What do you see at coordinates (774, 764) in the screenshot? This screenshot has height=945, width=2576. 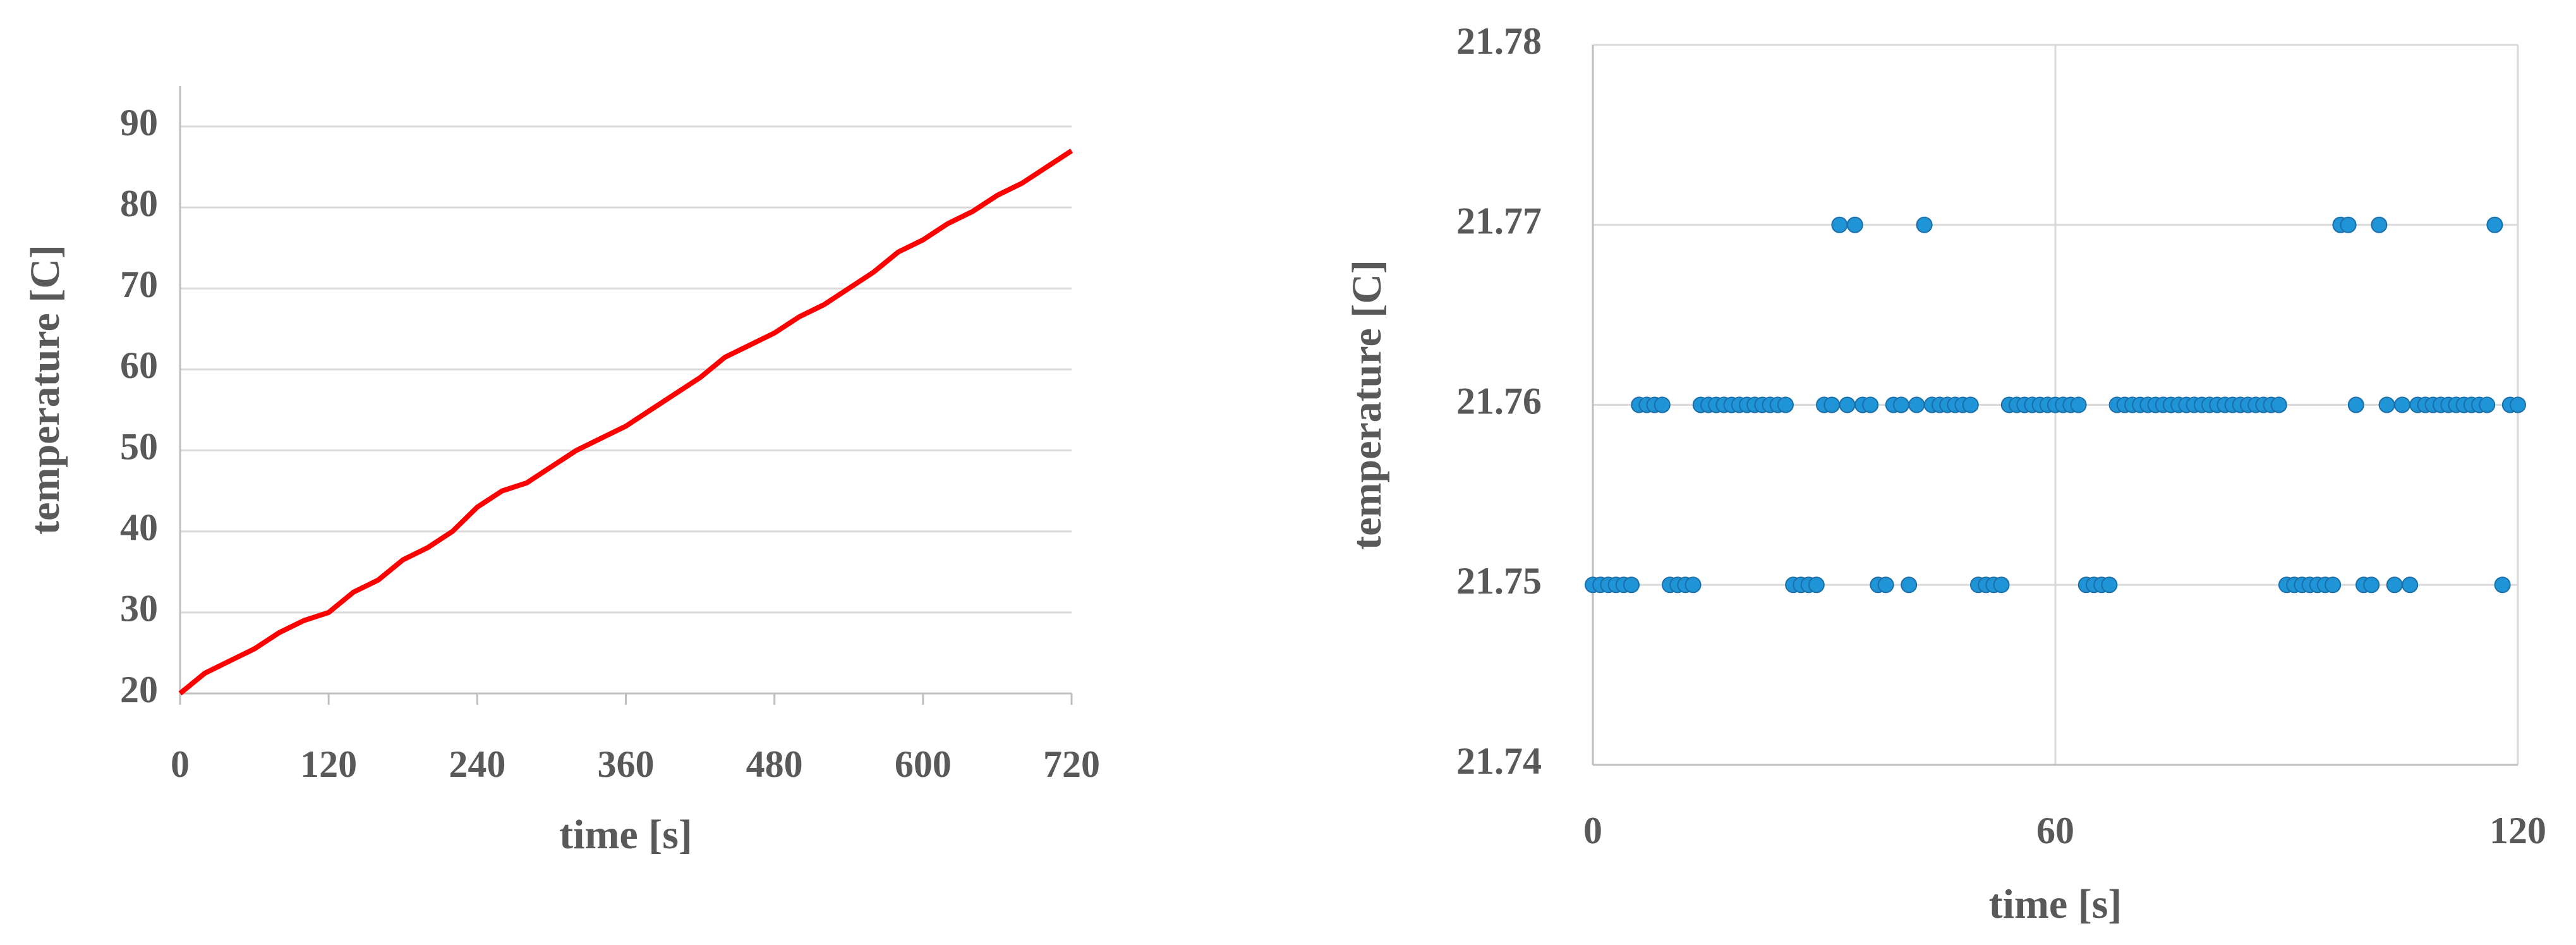 I see `x-tick-label: 480` at bounding box center [774, 764].